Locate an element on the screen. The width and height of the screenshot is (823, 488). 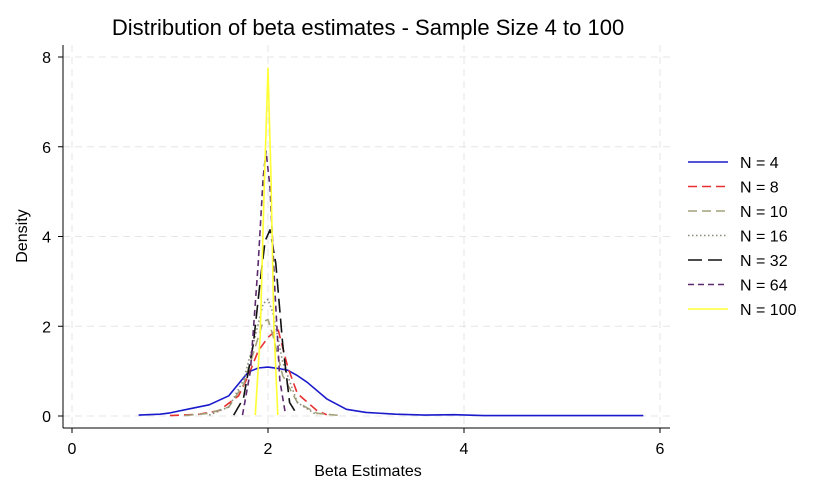
x-tick-label-2: 2 is located at coordinates (268, 449).